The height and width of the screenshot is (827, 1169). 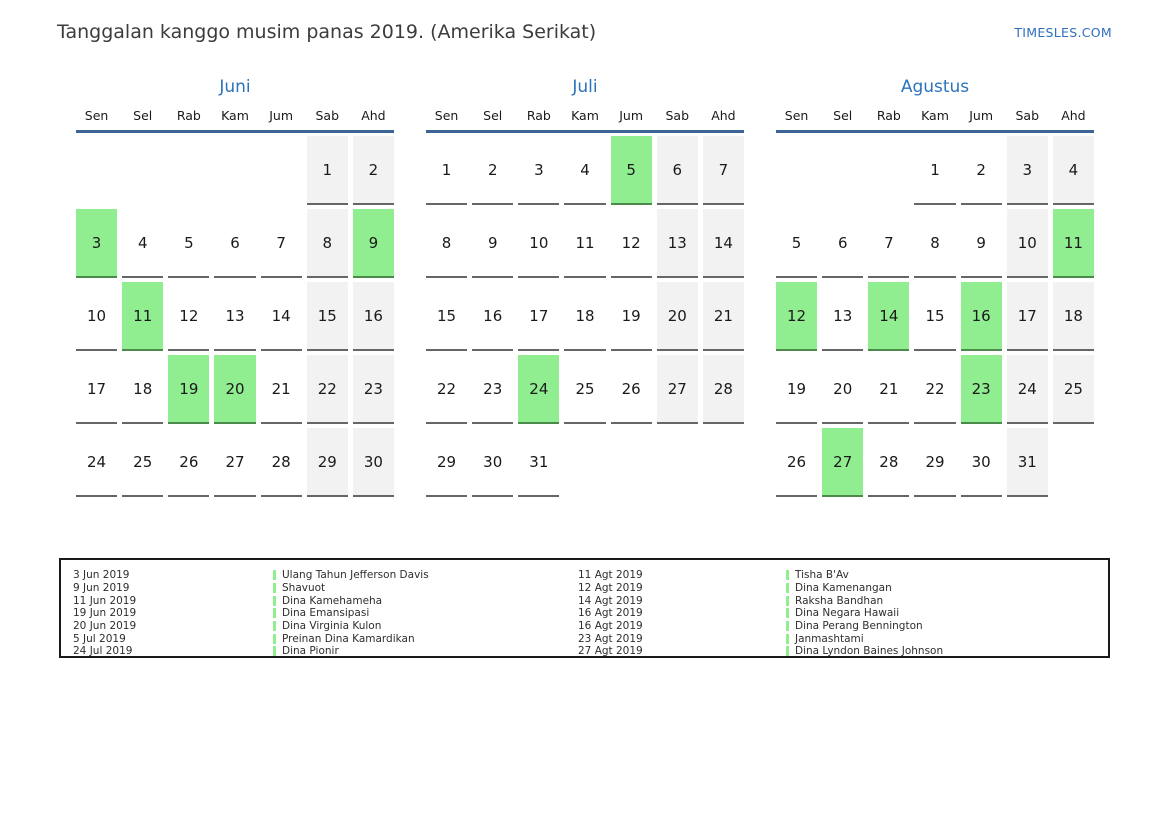 What do you see at coordinates (889, 243) in the screenshot?
I see `day-cell: 7` at bounding box center [889, 243].